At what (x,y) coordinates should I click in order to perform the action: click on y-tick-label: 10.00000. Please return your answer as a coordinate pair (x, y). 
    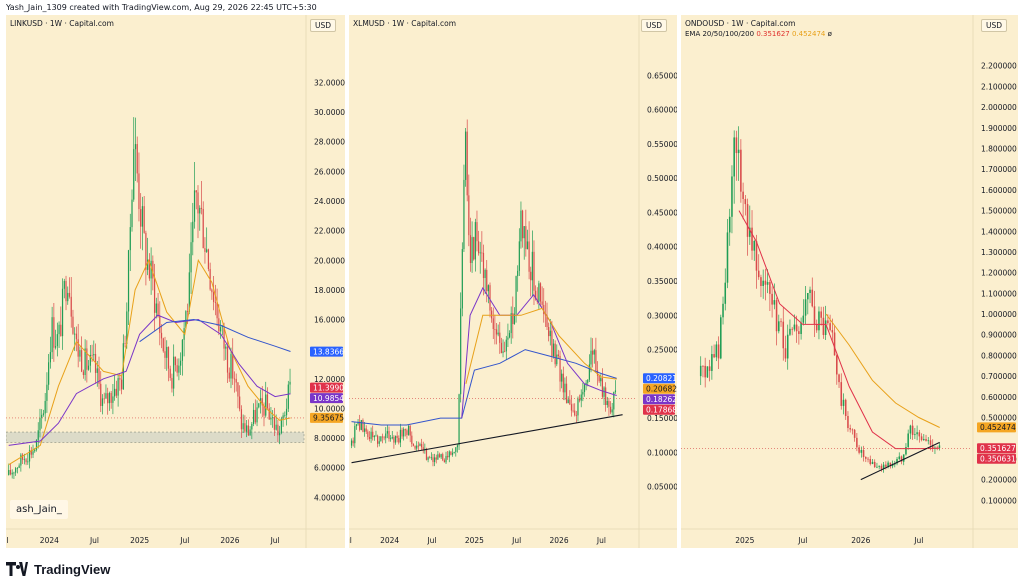
    Looking at the image, I should click on (329, 408).